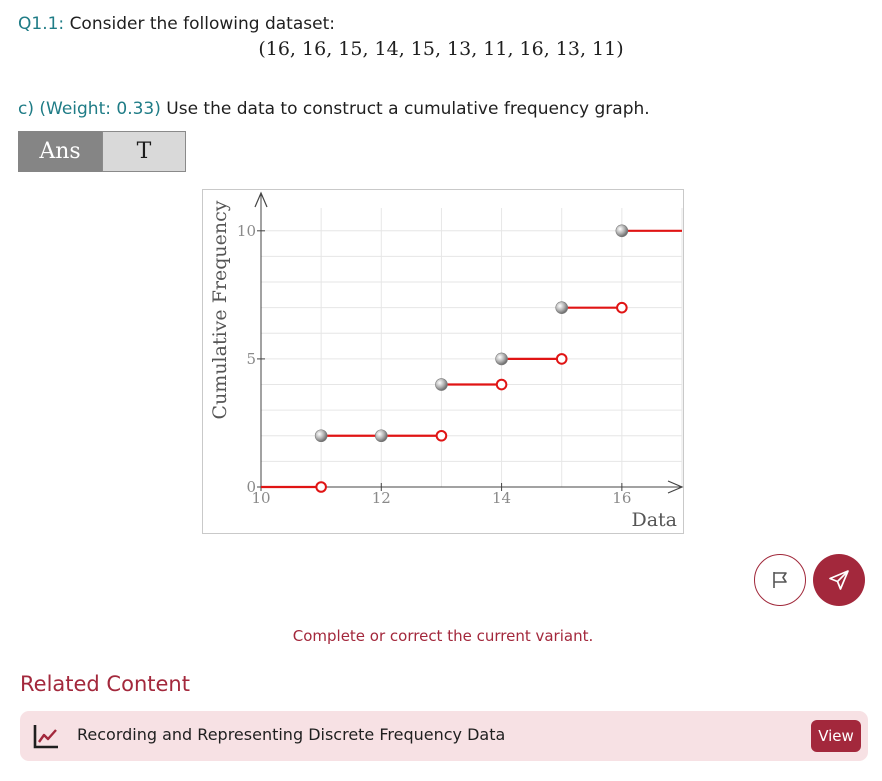 Image resolution: width=882 pixels, height=781 pixels. I want to click on submit-button, so click(839, 580).